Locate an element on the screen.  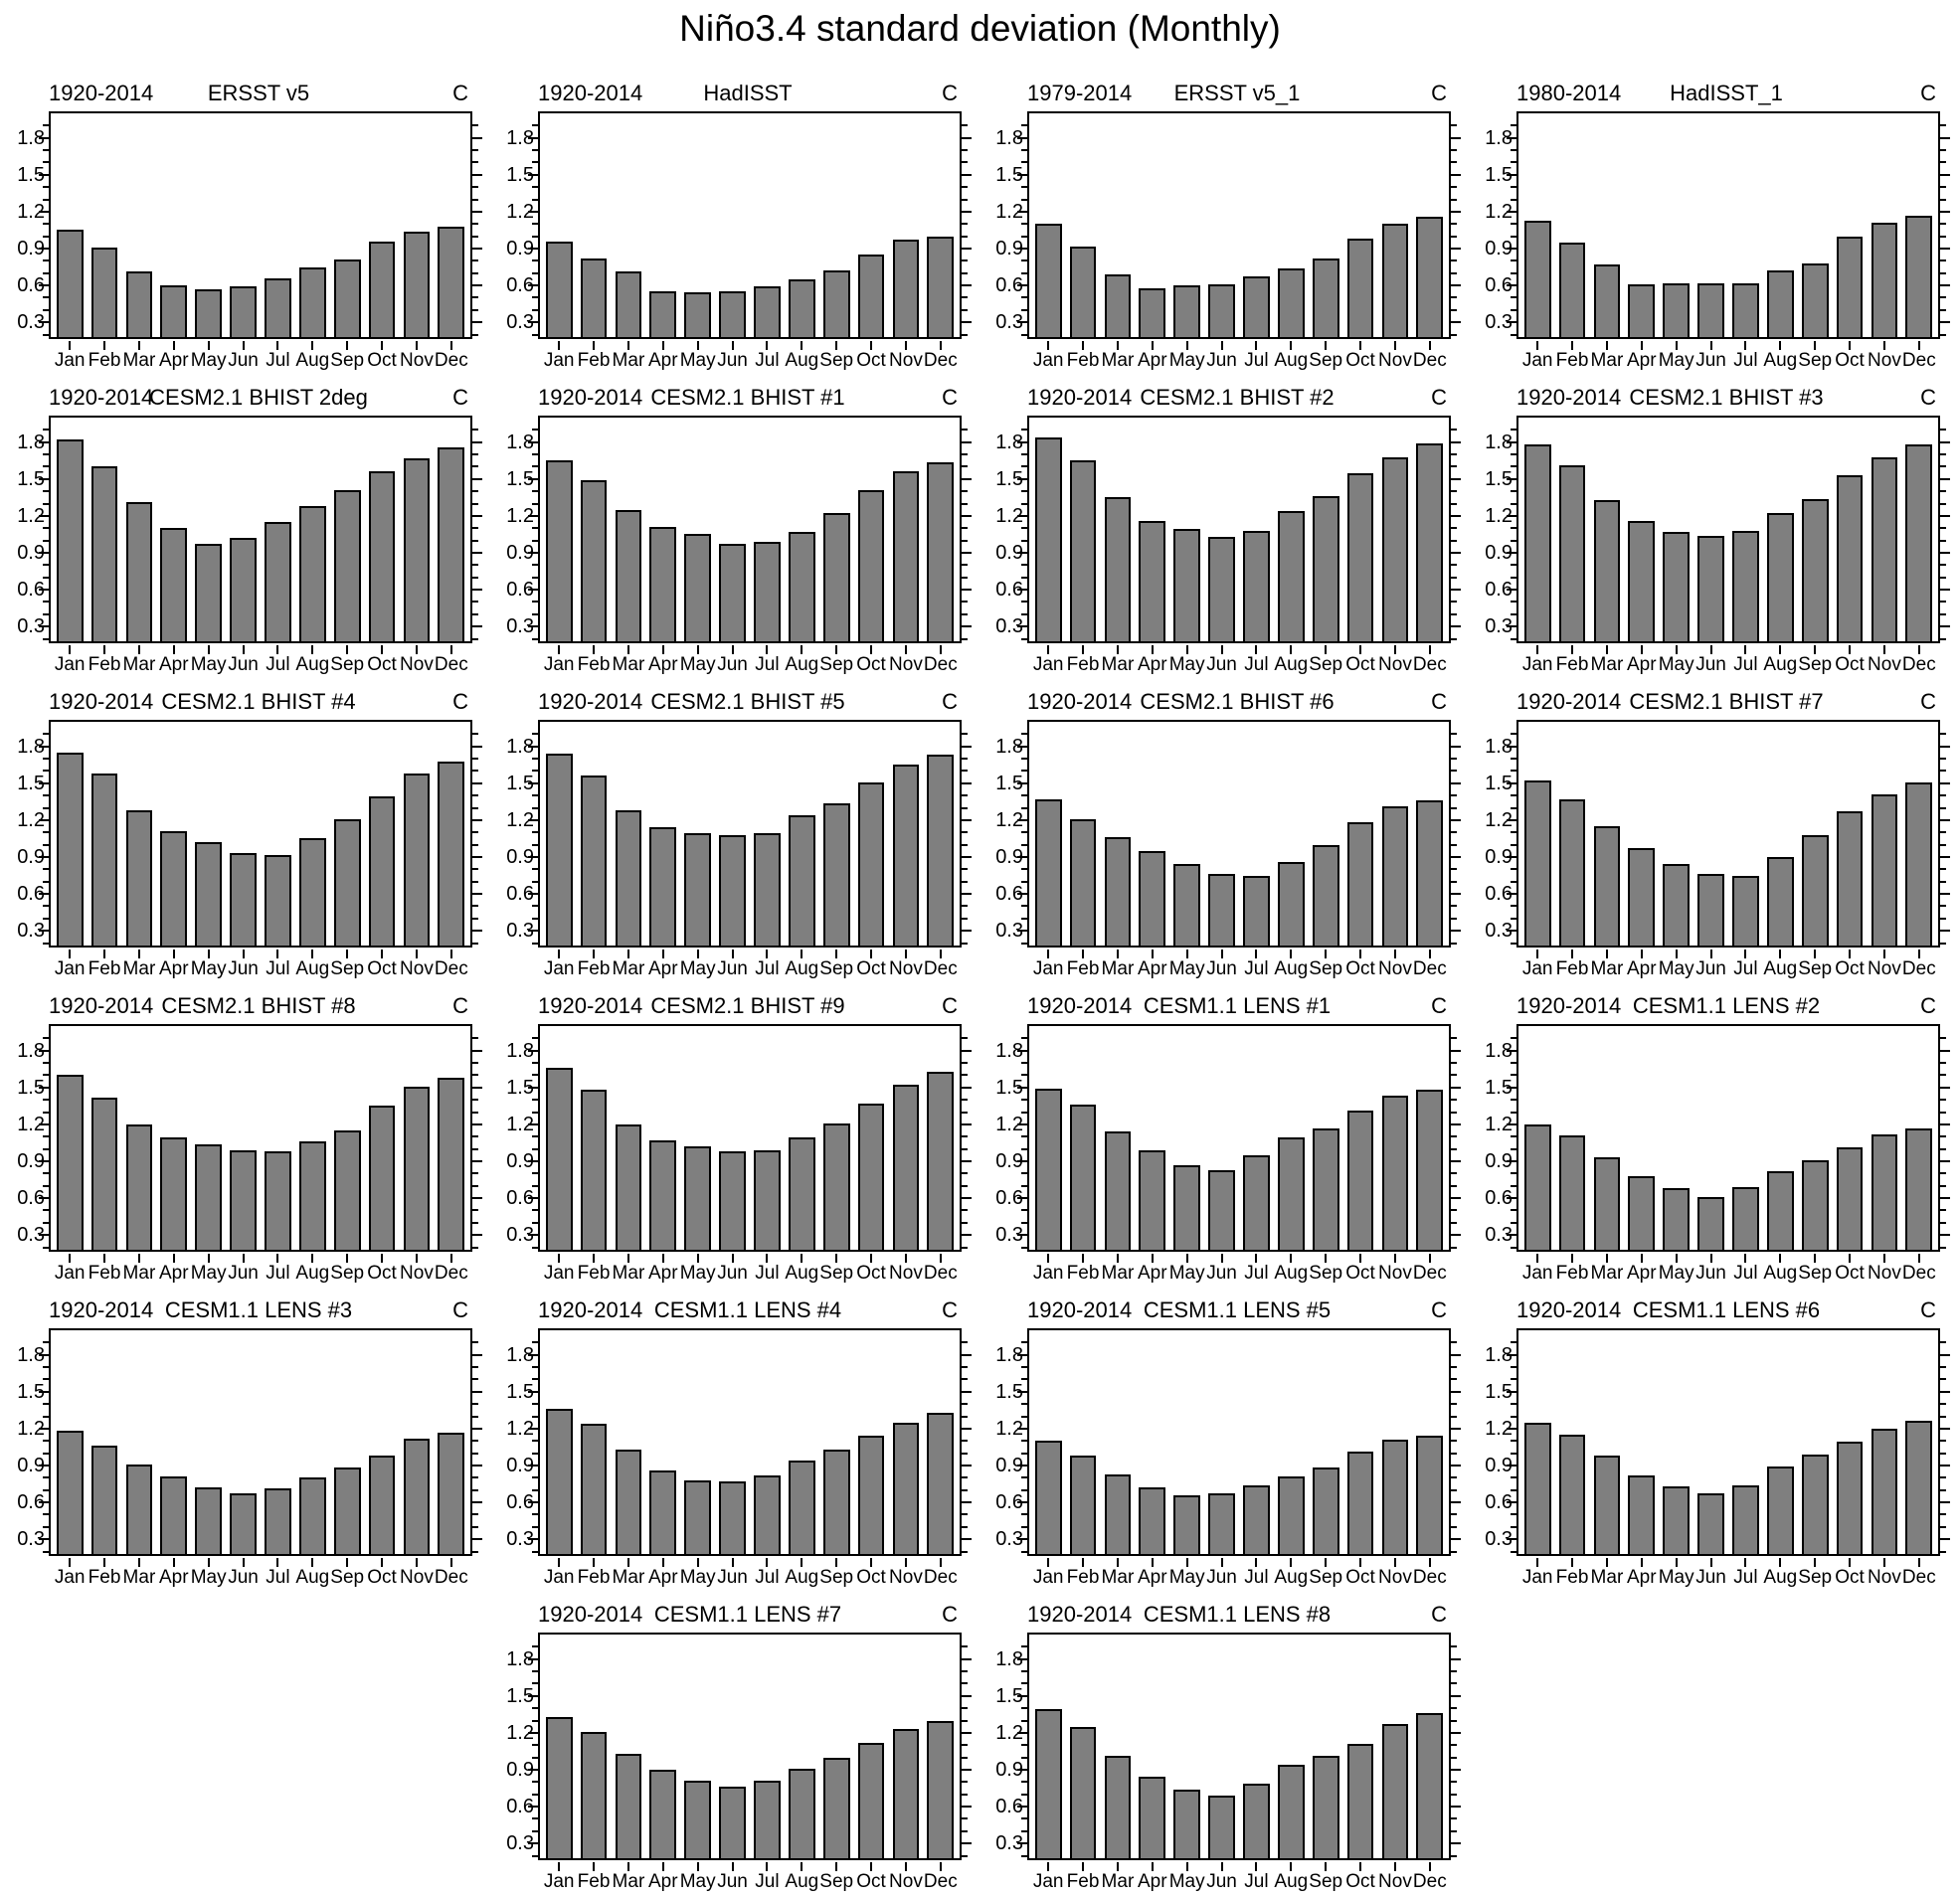
month-label: Jul is located at coordinates (1256, 1577).